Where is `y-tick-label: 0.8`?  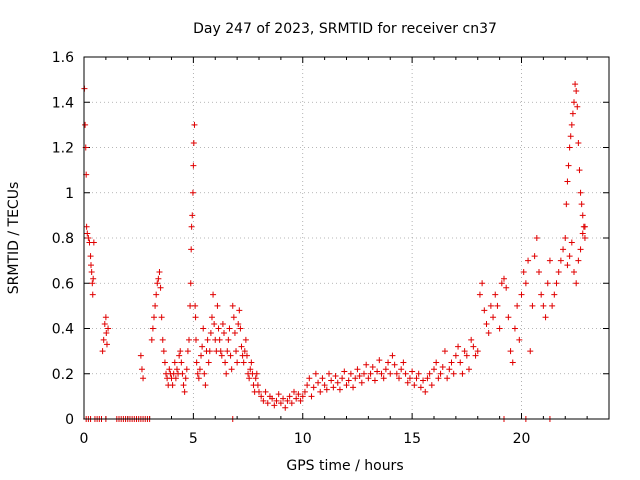
y-tick-label: 0.8 is located at coordinates (63, 239).